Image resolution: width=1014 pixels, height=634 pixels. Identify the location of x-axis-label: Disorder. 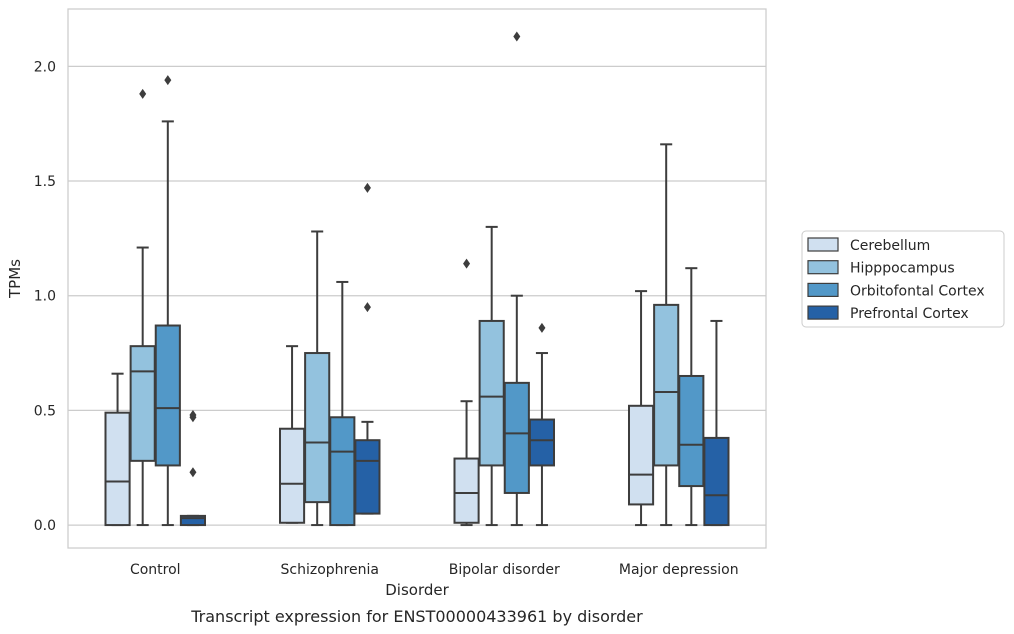
(417, 590).